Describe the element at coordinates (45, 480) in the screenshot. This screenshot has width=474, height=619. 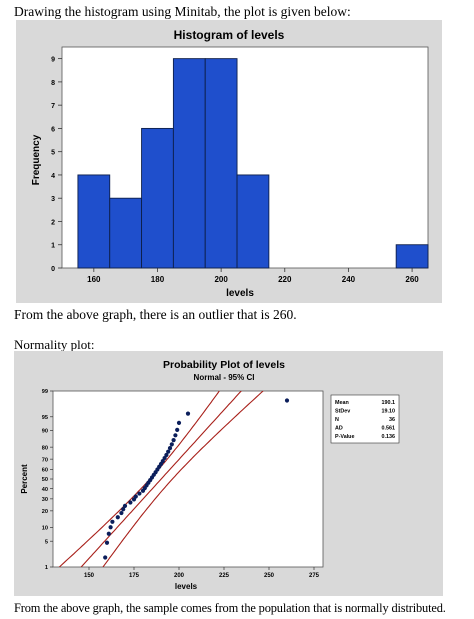
I see `y-tick-label: 50` at that location.